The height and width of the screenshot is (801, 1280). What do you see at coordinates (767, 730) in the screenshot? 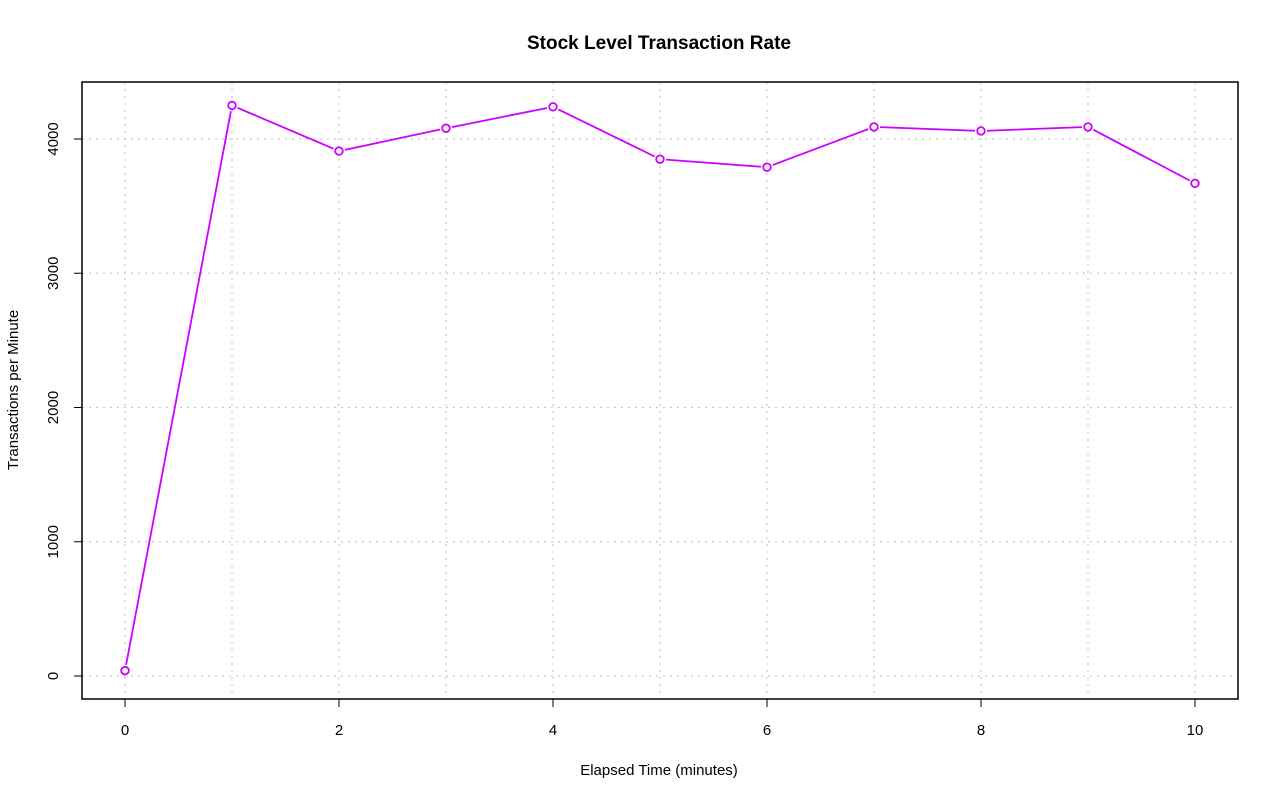
I see `x-tick-label: 6` at bounding box center [767, 730].